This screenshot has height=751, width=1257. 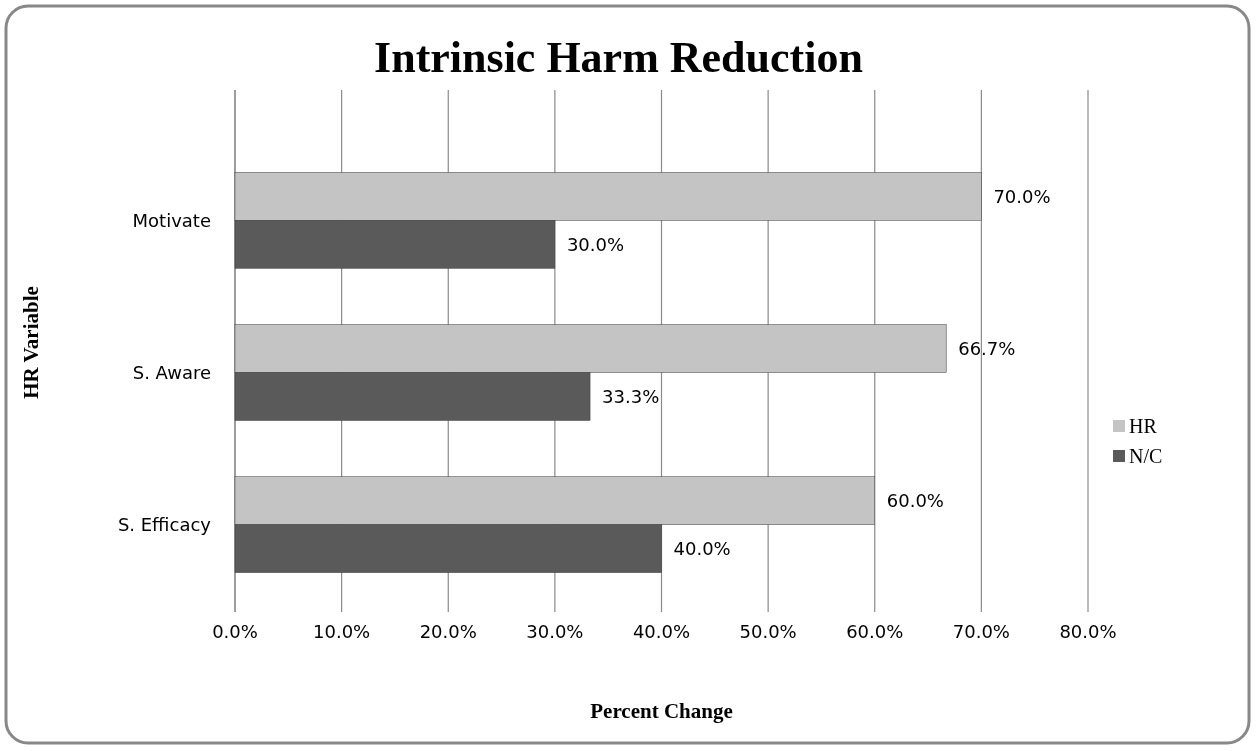 I want to click on x-tick-label: 40.0%, so click(x=661, y=631).